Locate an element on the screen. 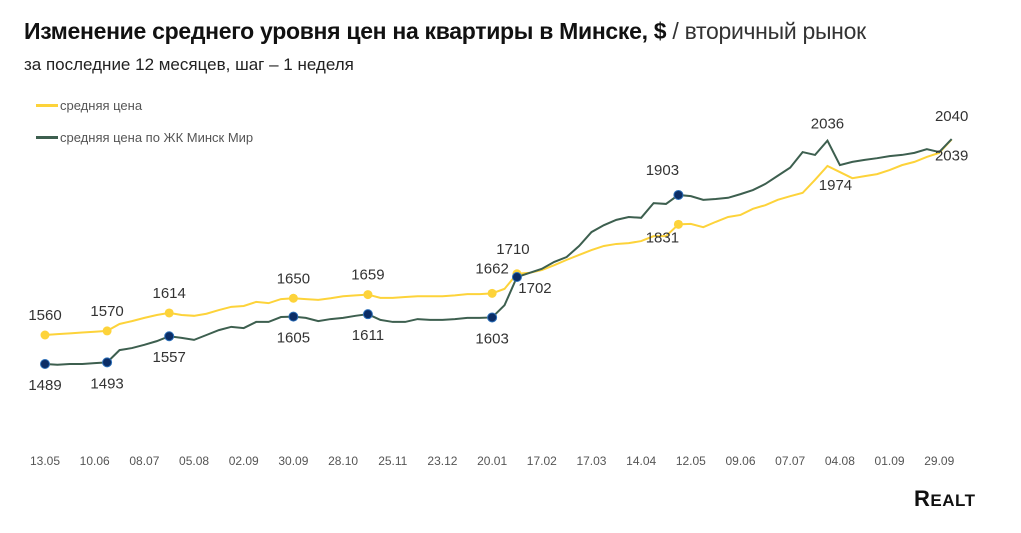 The width and height of the screenshot is (1021, 533). legend-item-average: средняя цена is located at coordinates (89, 105).